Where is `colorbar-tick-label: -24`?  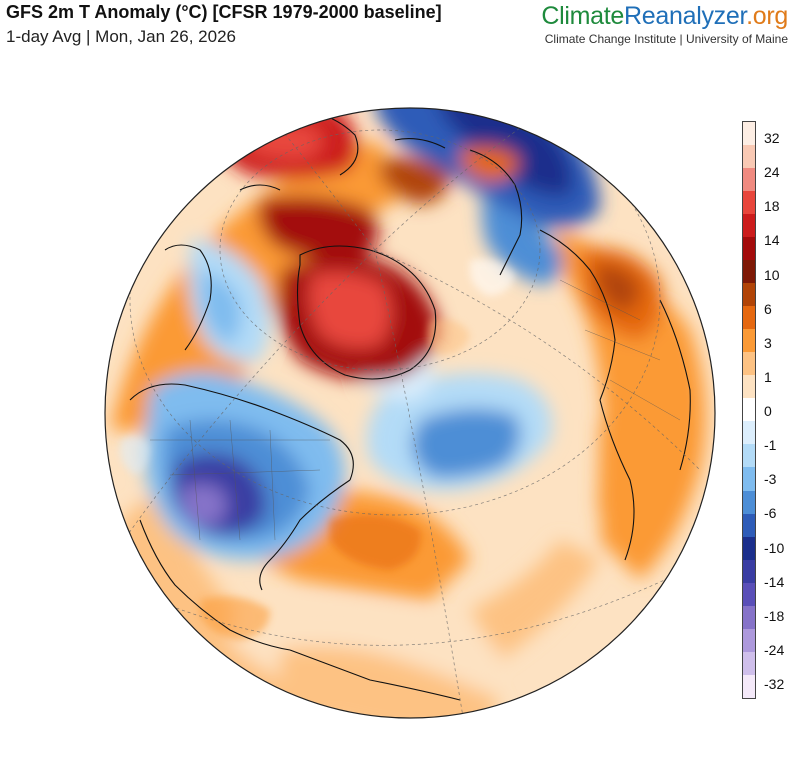 colorbar-tick-label: -24 is located at coordinates (774, 649).